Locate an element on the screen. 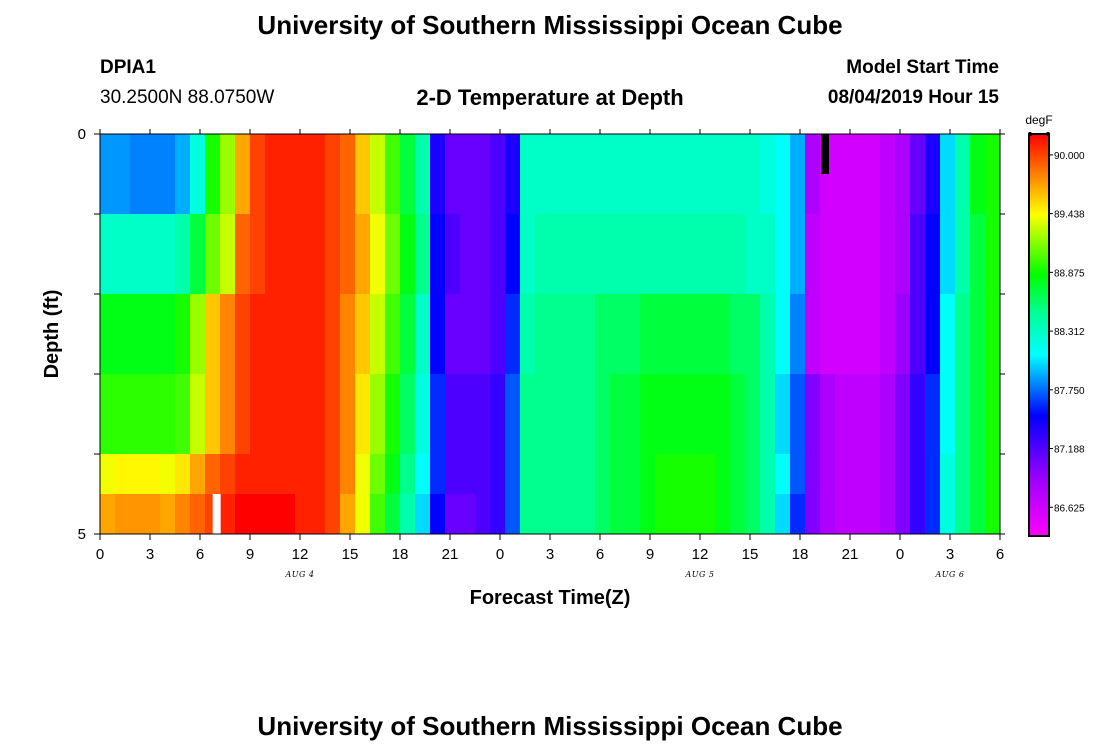  x-tick-label: 3 is located at coordinates (950, 554).